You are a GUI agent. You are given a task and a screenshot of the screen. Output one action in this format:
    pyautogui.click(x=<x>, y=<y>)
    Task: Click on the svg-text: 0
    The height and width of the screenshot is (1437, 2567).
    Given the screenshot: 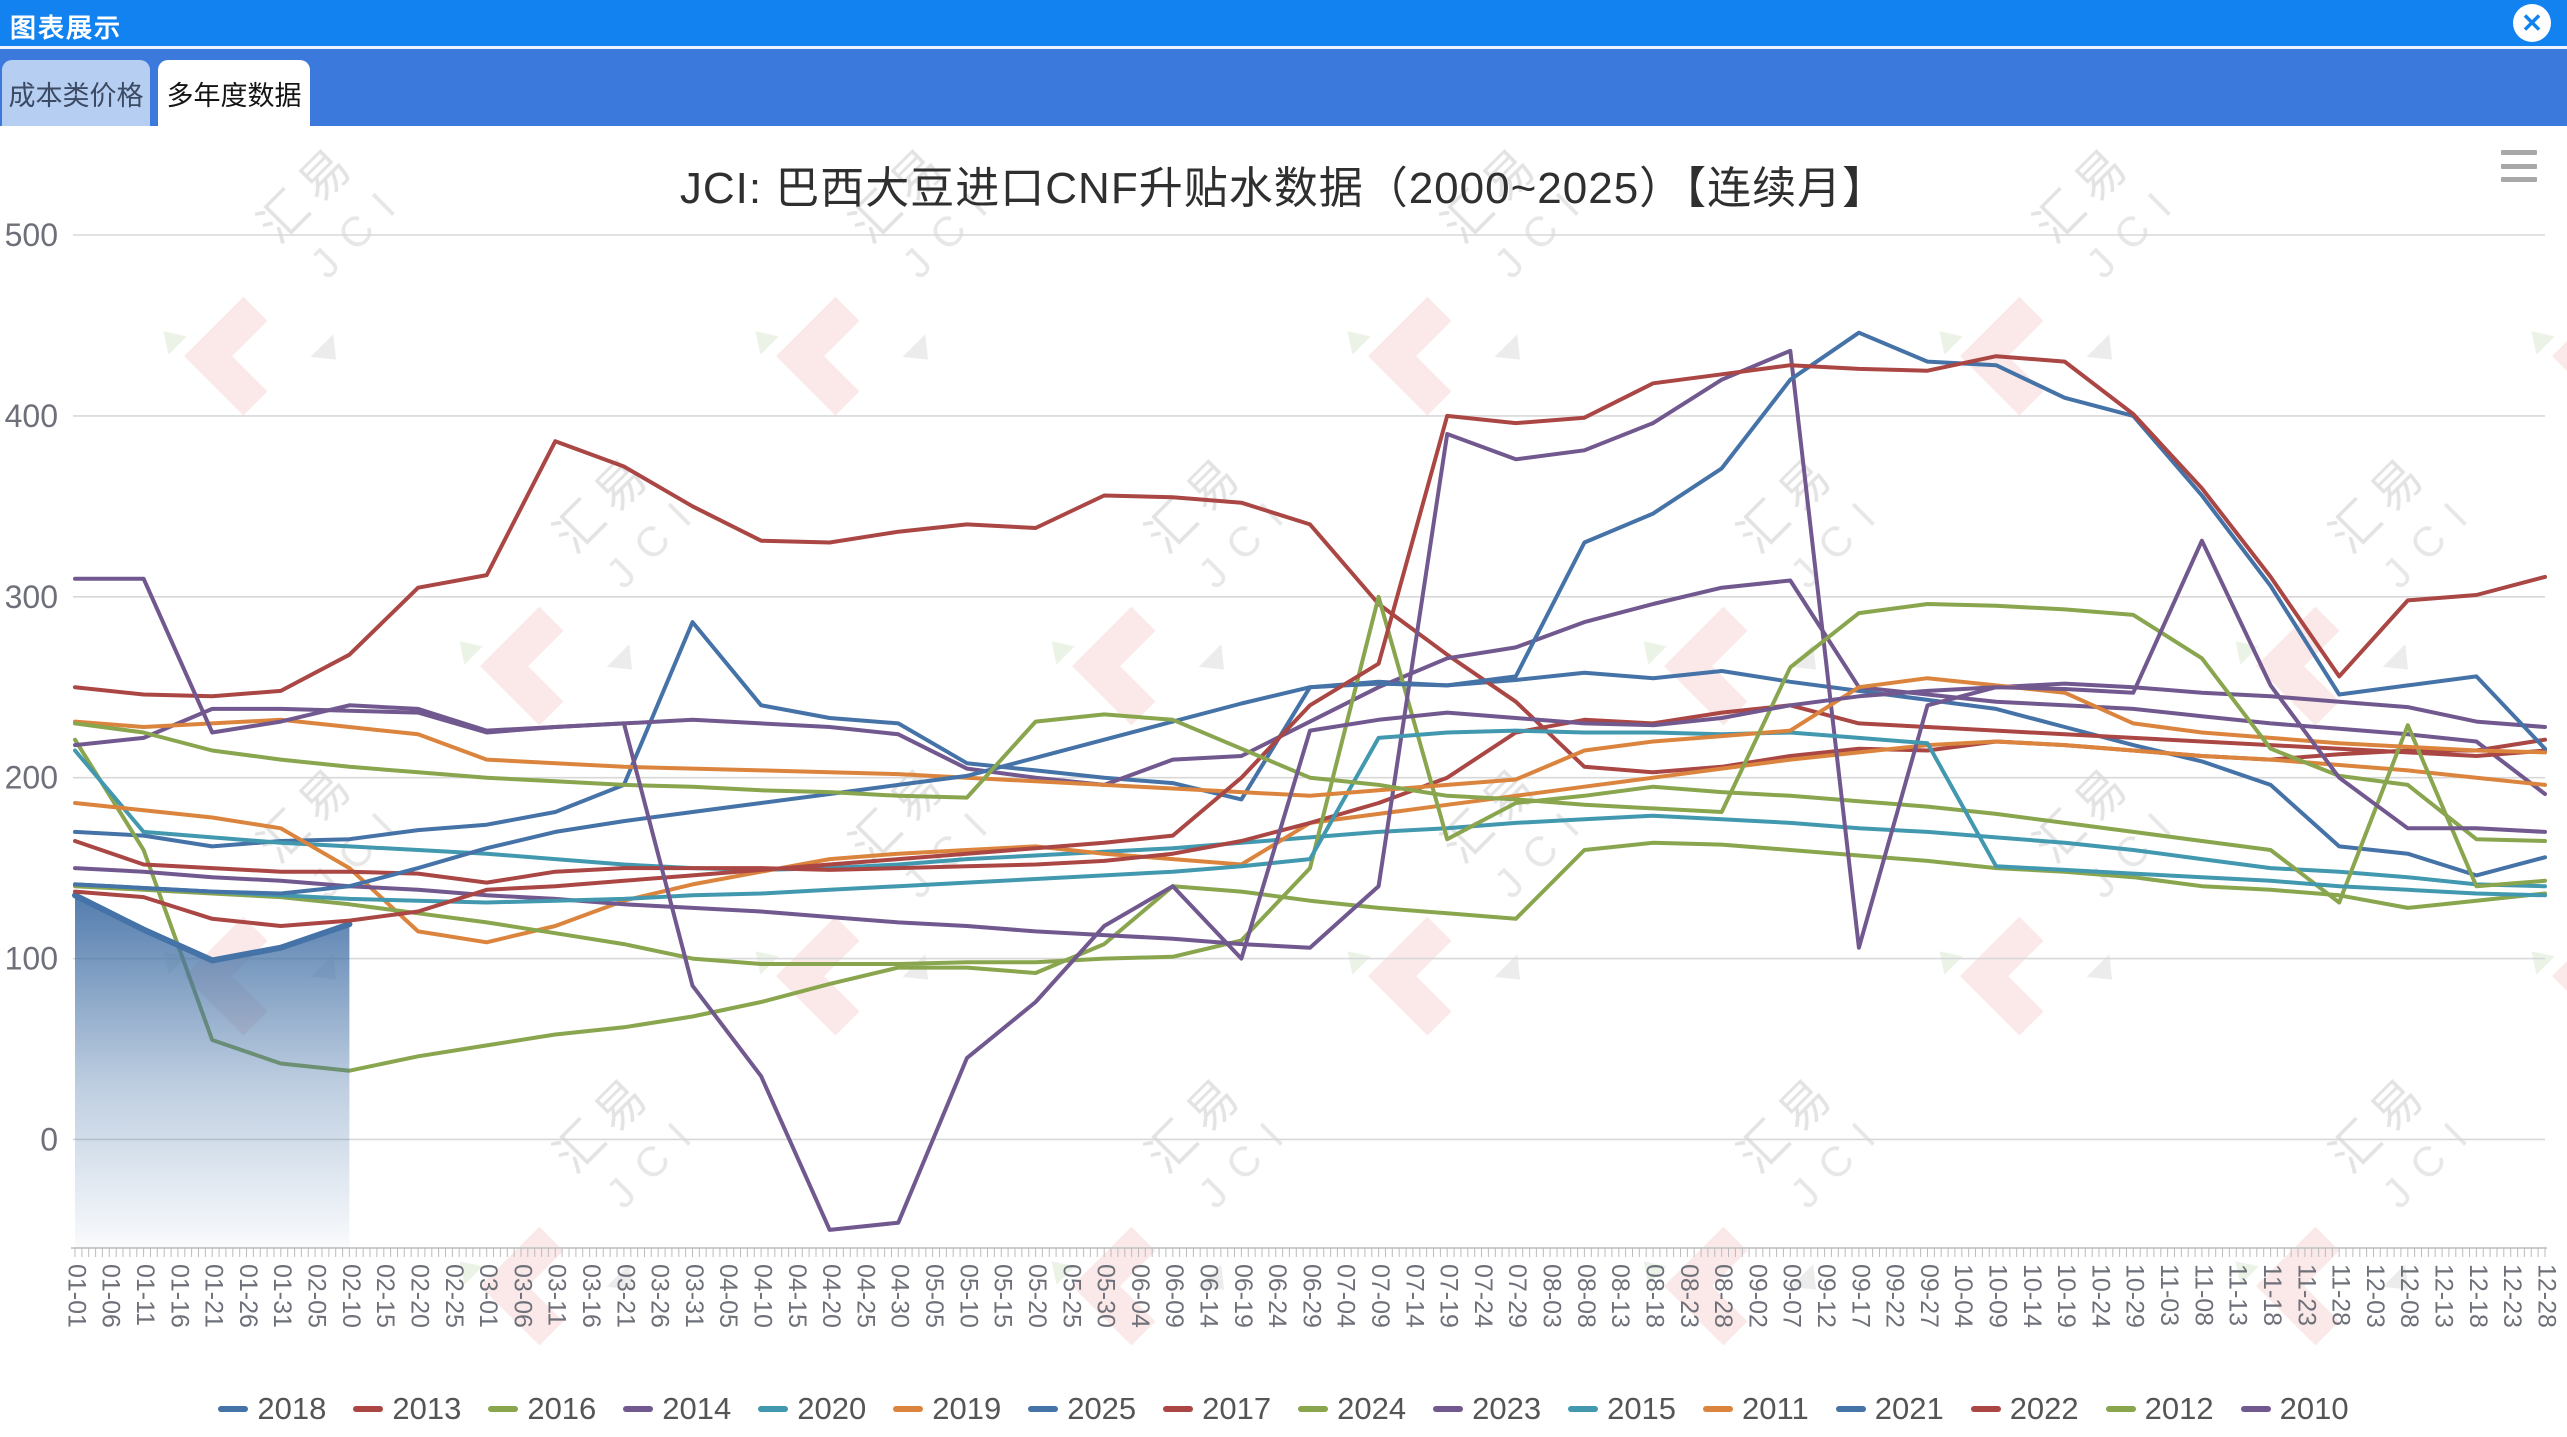 What is the action you would take?
    pyautogui.click(x=49, y=1139)
    